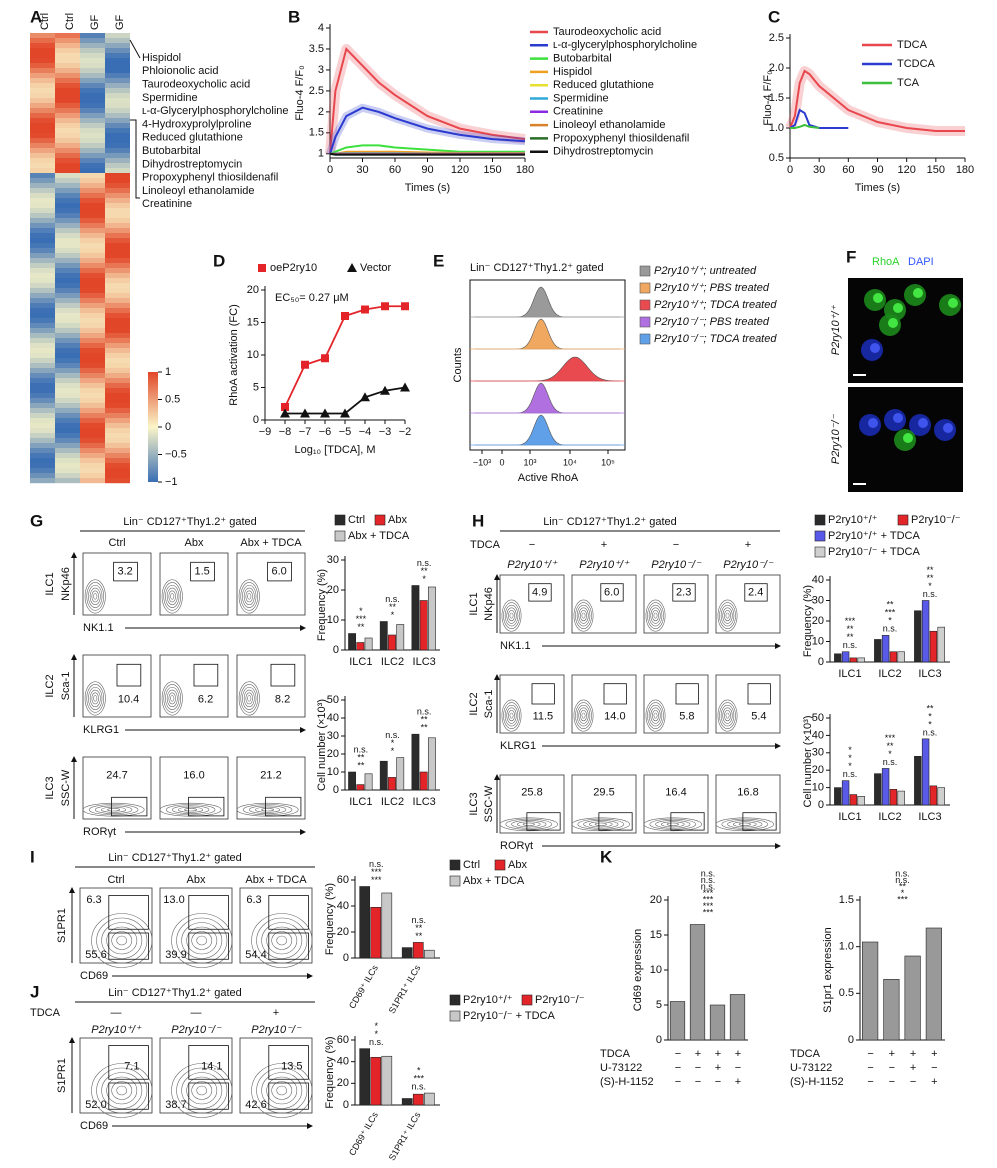 Image resolution: width=997 pixels, height=1168 pixels. What do you see at coordinates (346, 958) in the screenshot?
I see `y-tick-label: 0` at bounding box center [346, 958].